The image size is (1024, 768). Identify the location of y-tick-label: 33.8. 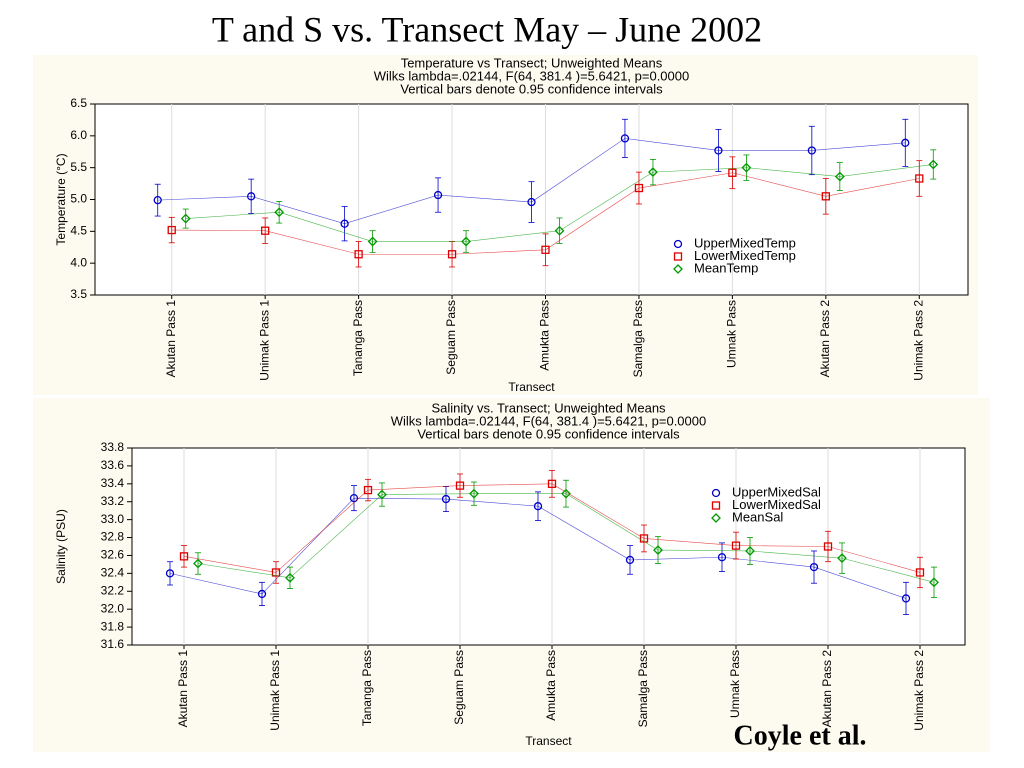
(113, 447).